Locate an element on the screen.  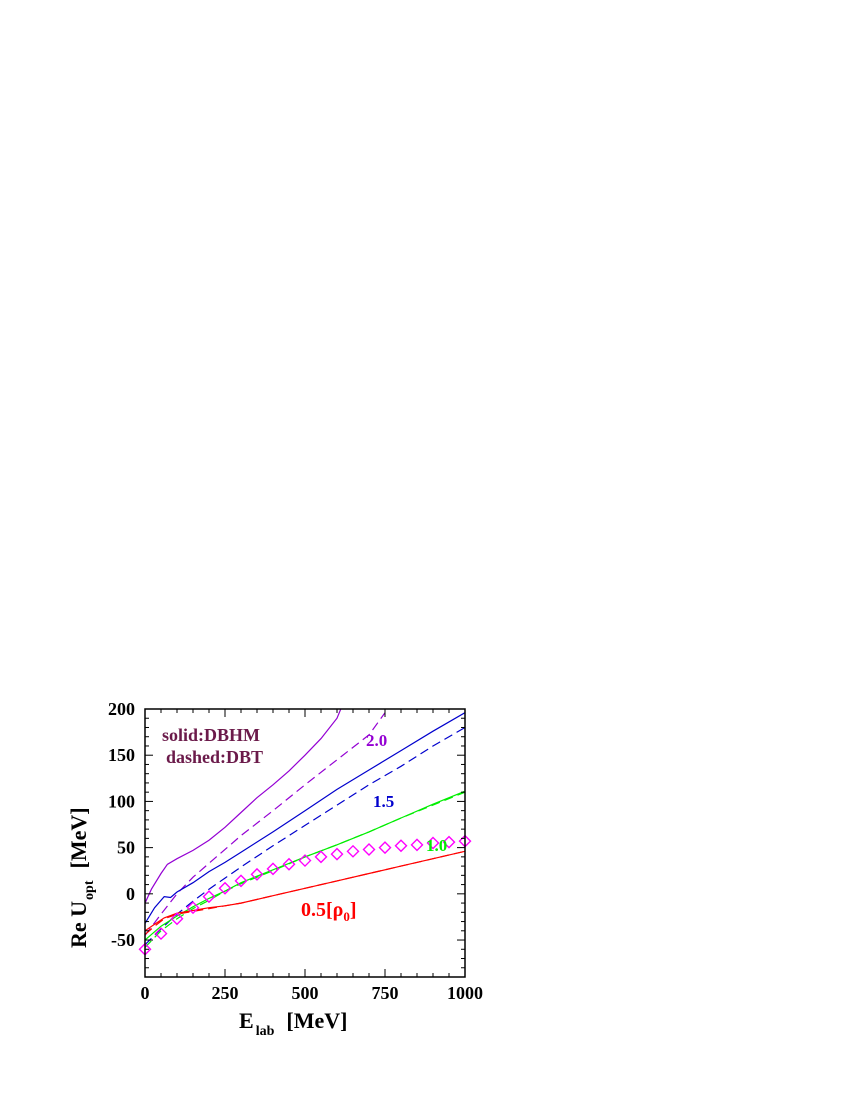
x-tick-label: 750 is located at coordinates (385, 993).